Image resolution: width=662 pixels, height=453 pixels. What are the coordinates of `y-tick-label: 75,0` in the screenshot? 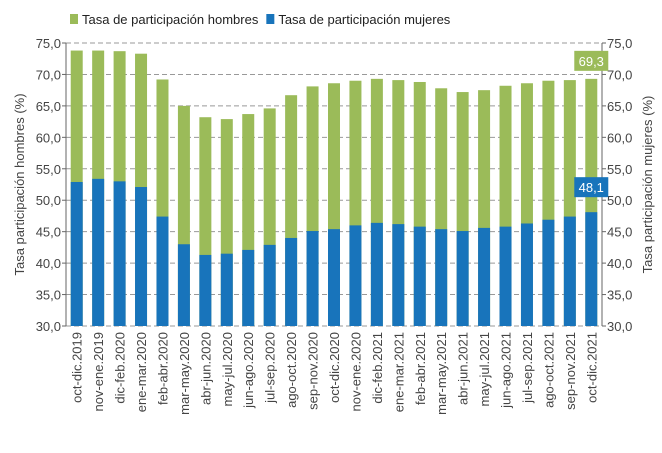 It's located at (48, 43).